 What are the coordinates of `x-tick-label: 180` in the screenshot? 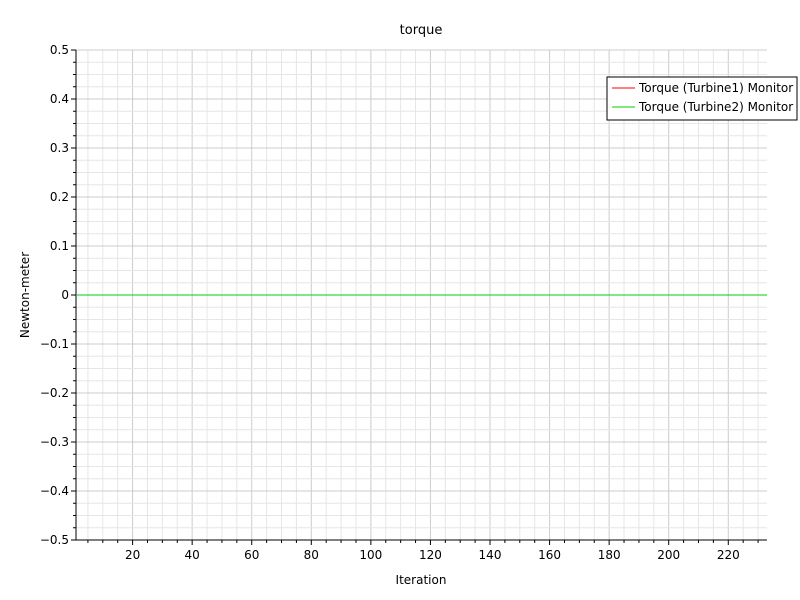 It's located at (609, 555).